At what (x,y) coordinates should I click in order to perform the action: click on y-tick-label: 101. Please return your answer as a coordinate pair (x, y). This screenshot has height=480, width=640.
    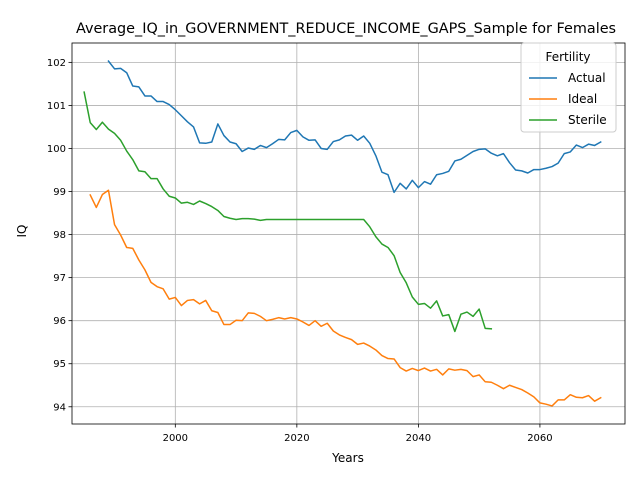
    Looking at the image, I should click on (56, 106).